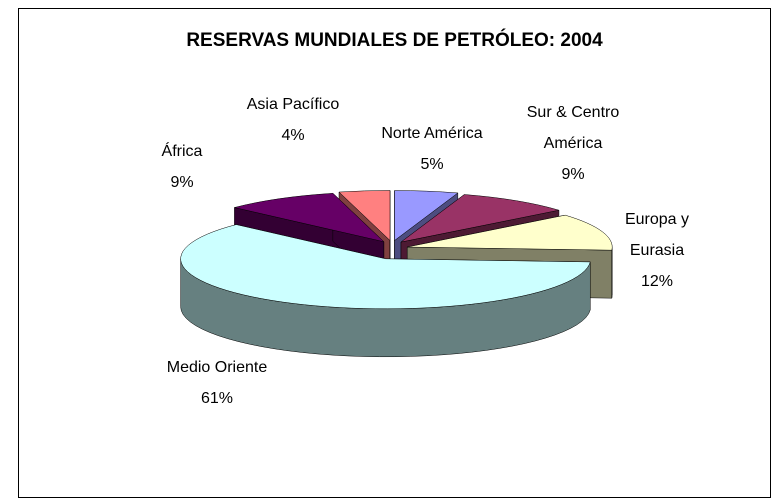 Image resolution: width=784 pixels, height=498 pixels. Describe the element at coordinates (573, 128) in the screenshot. I see `slice-category-label: Sur & Centro América` at that location.